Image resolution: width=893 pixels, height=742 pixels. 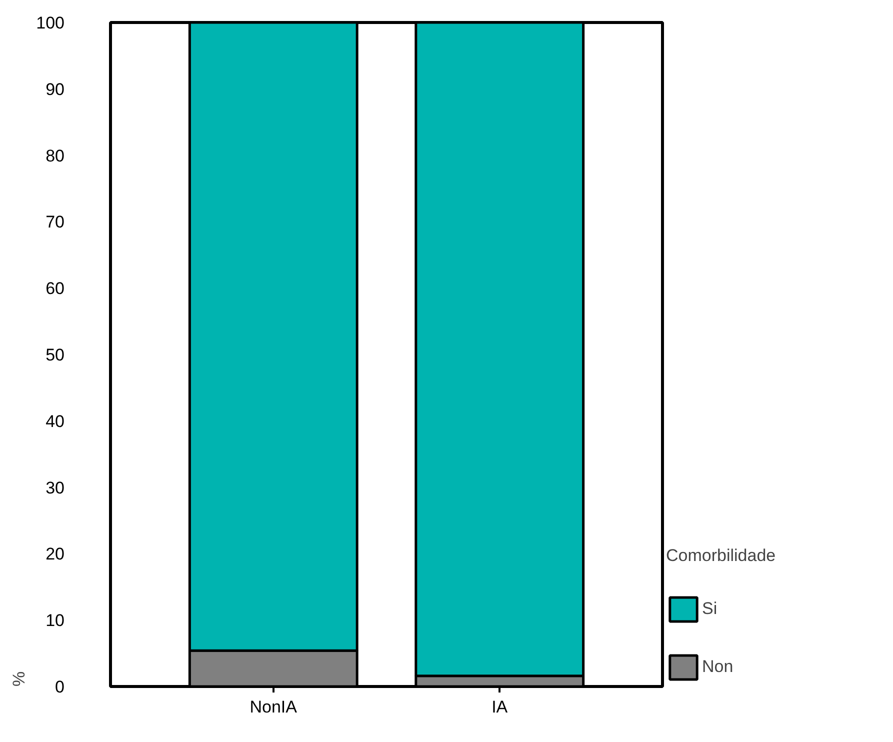 I want to click on legend-label: Non, so click(x=718, y=667).